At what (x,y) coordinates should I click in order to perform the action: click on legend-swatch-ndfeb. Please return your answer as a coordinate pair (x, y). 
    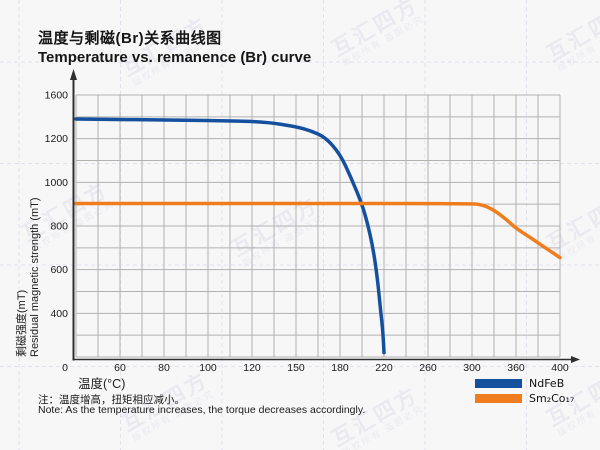
    Looking at the image, I should click on (498, 383).